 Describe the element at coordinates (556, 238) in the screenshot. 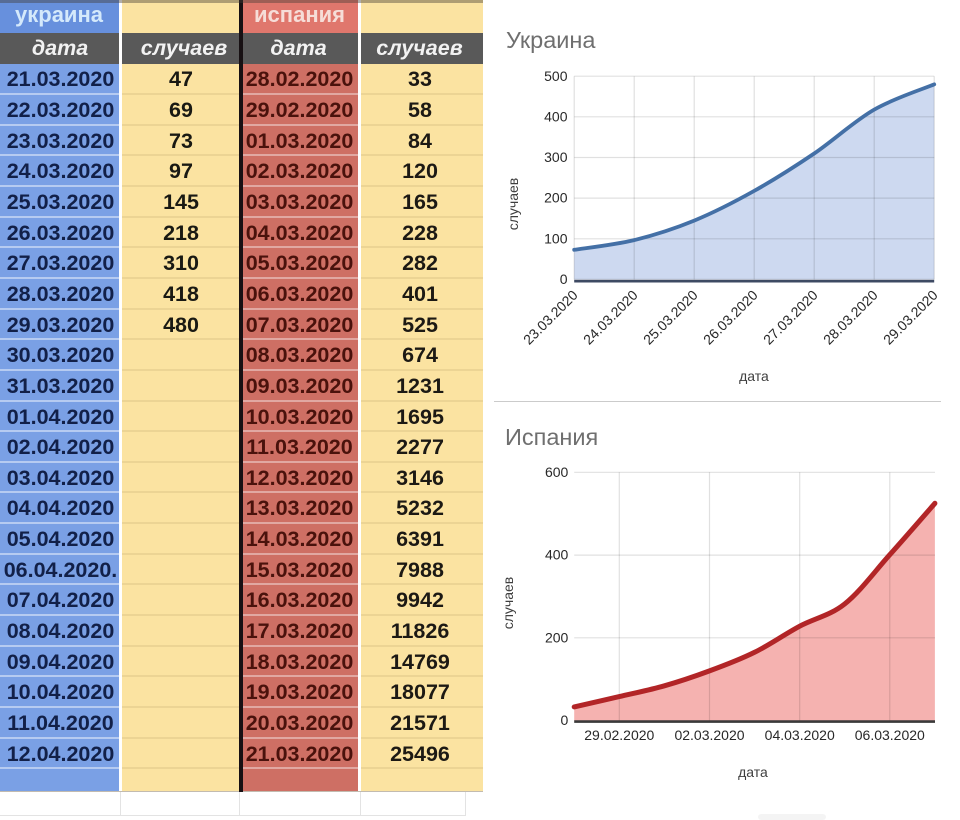

I see `svg-text: 100` at that location.